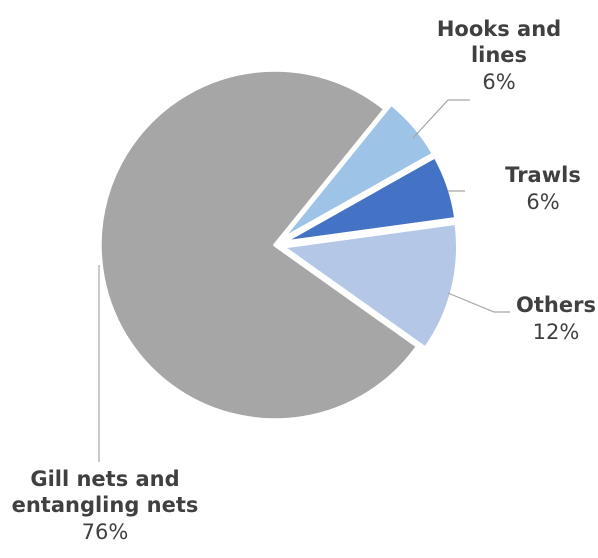  What do you see at coordinates (478, 302) in the screenshot?
I see `leader-line-others` at bounding box center [478, 302].